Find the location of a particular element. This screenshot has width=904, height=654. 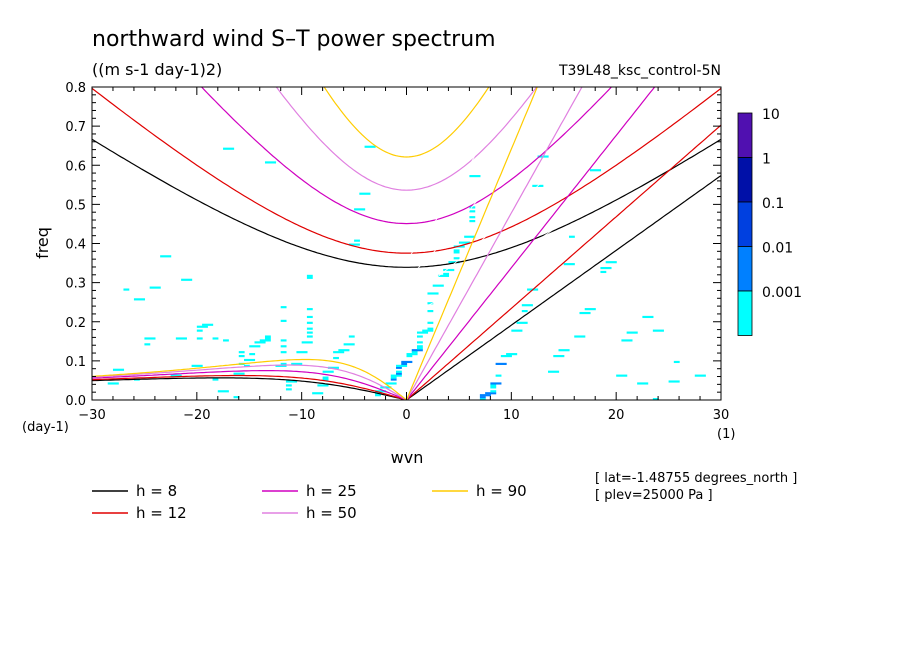

wig-curve-h25 is located at coordinates (406, 156).